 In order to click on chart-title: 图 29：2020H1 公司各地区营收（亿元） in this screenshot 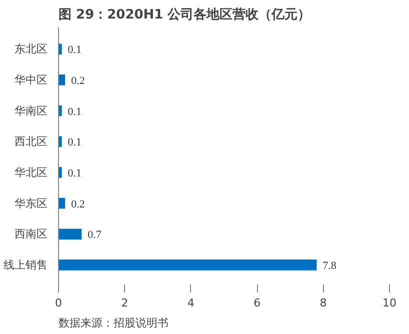, I will do `click(184, 14)`.